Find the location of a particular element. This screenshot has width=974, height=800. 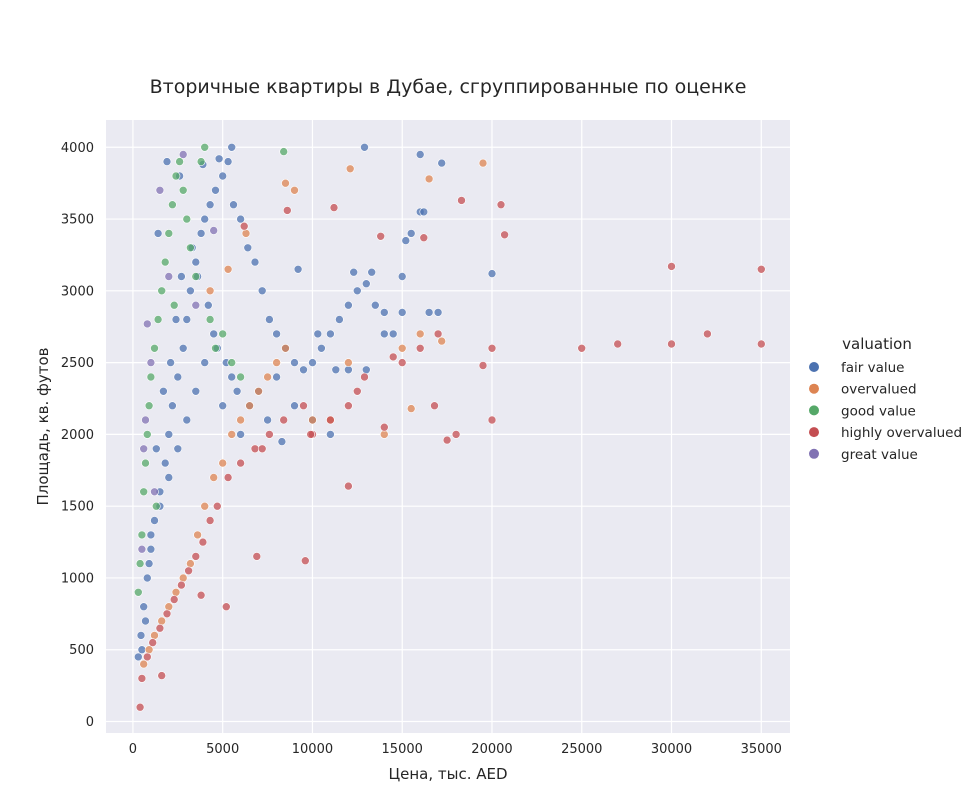

x-tick-label: 20000 is located at coordinates (491, 749).